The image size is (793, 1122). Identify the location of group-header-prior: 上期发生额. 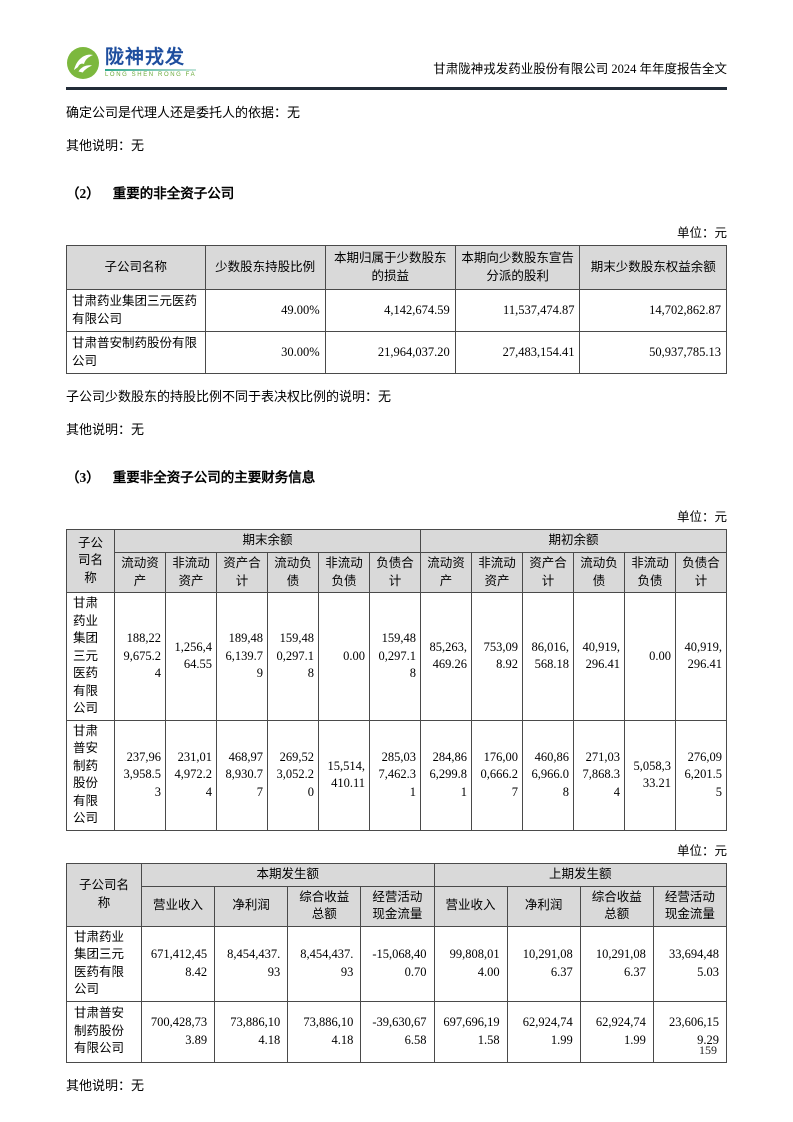
(580, 874).